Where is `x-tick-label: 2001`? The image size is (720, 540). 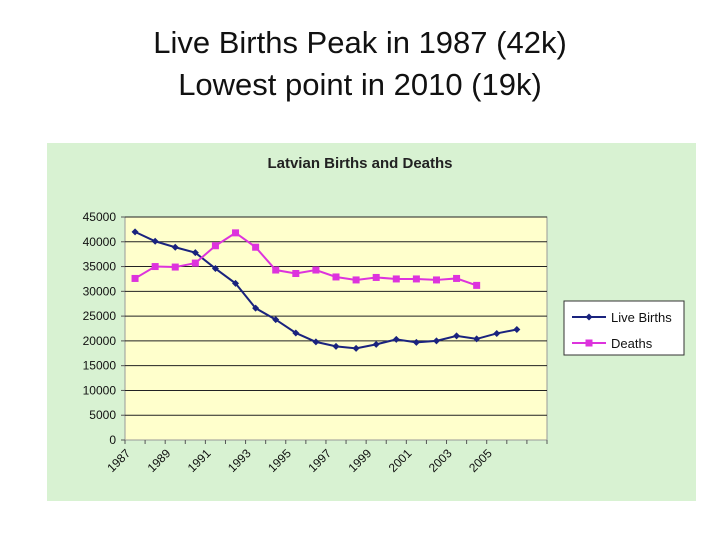
x-tick-label: 2001 is located at coordinates (400, 460).